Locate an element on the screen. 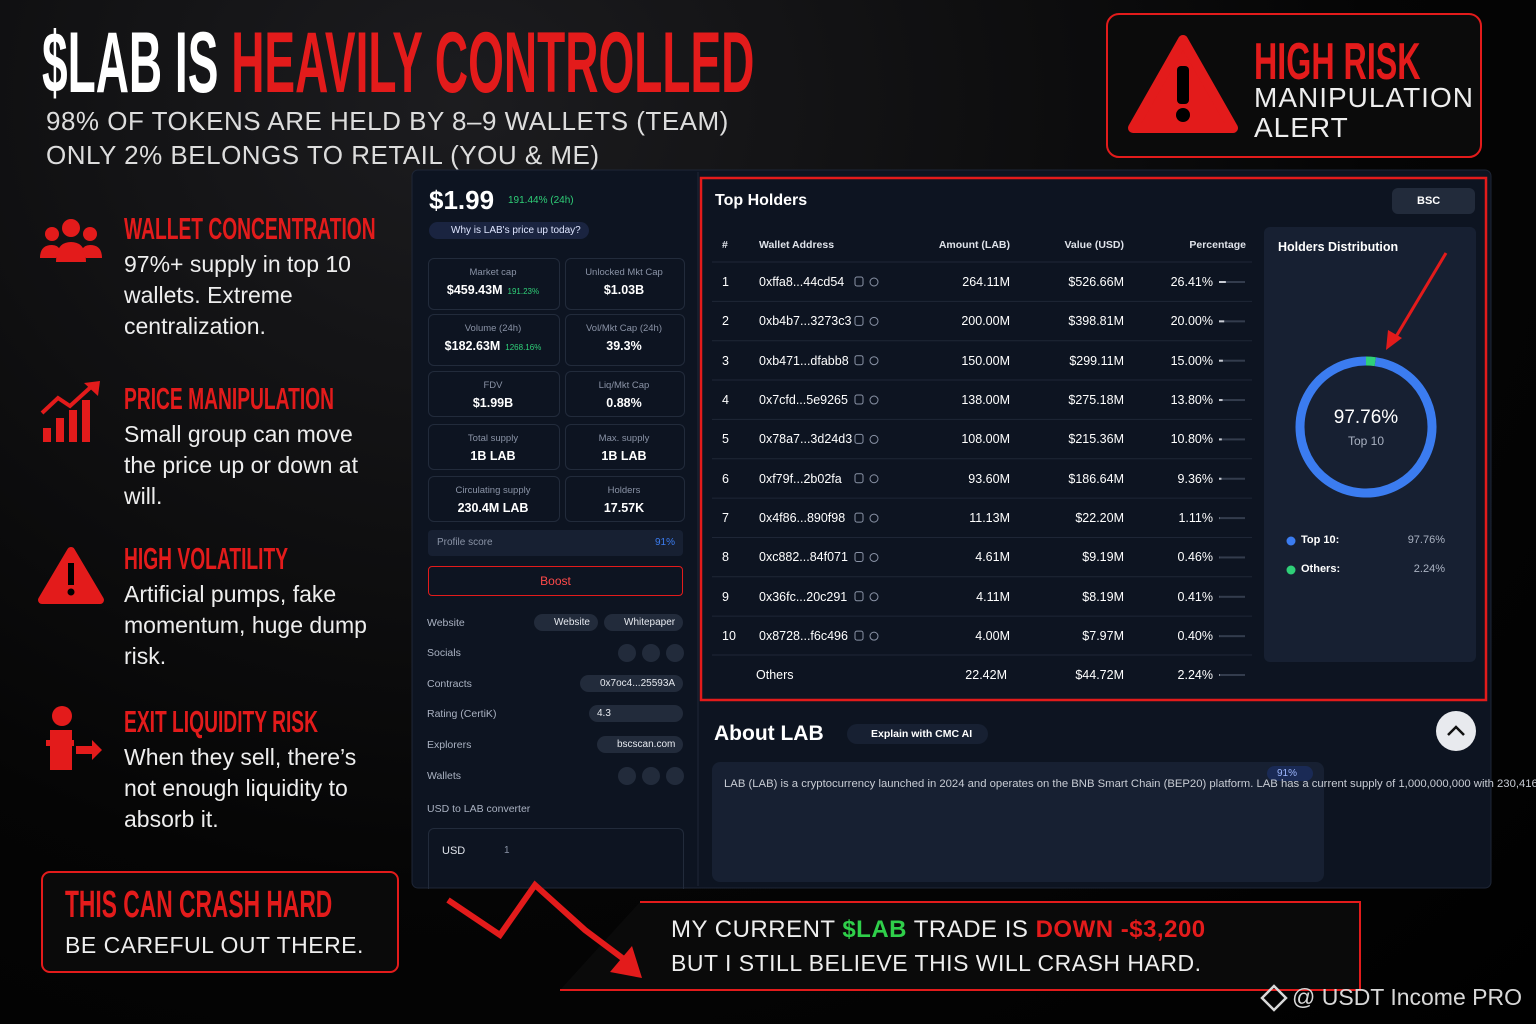  alert-icon-dot is located at coordinates (1183, 115).